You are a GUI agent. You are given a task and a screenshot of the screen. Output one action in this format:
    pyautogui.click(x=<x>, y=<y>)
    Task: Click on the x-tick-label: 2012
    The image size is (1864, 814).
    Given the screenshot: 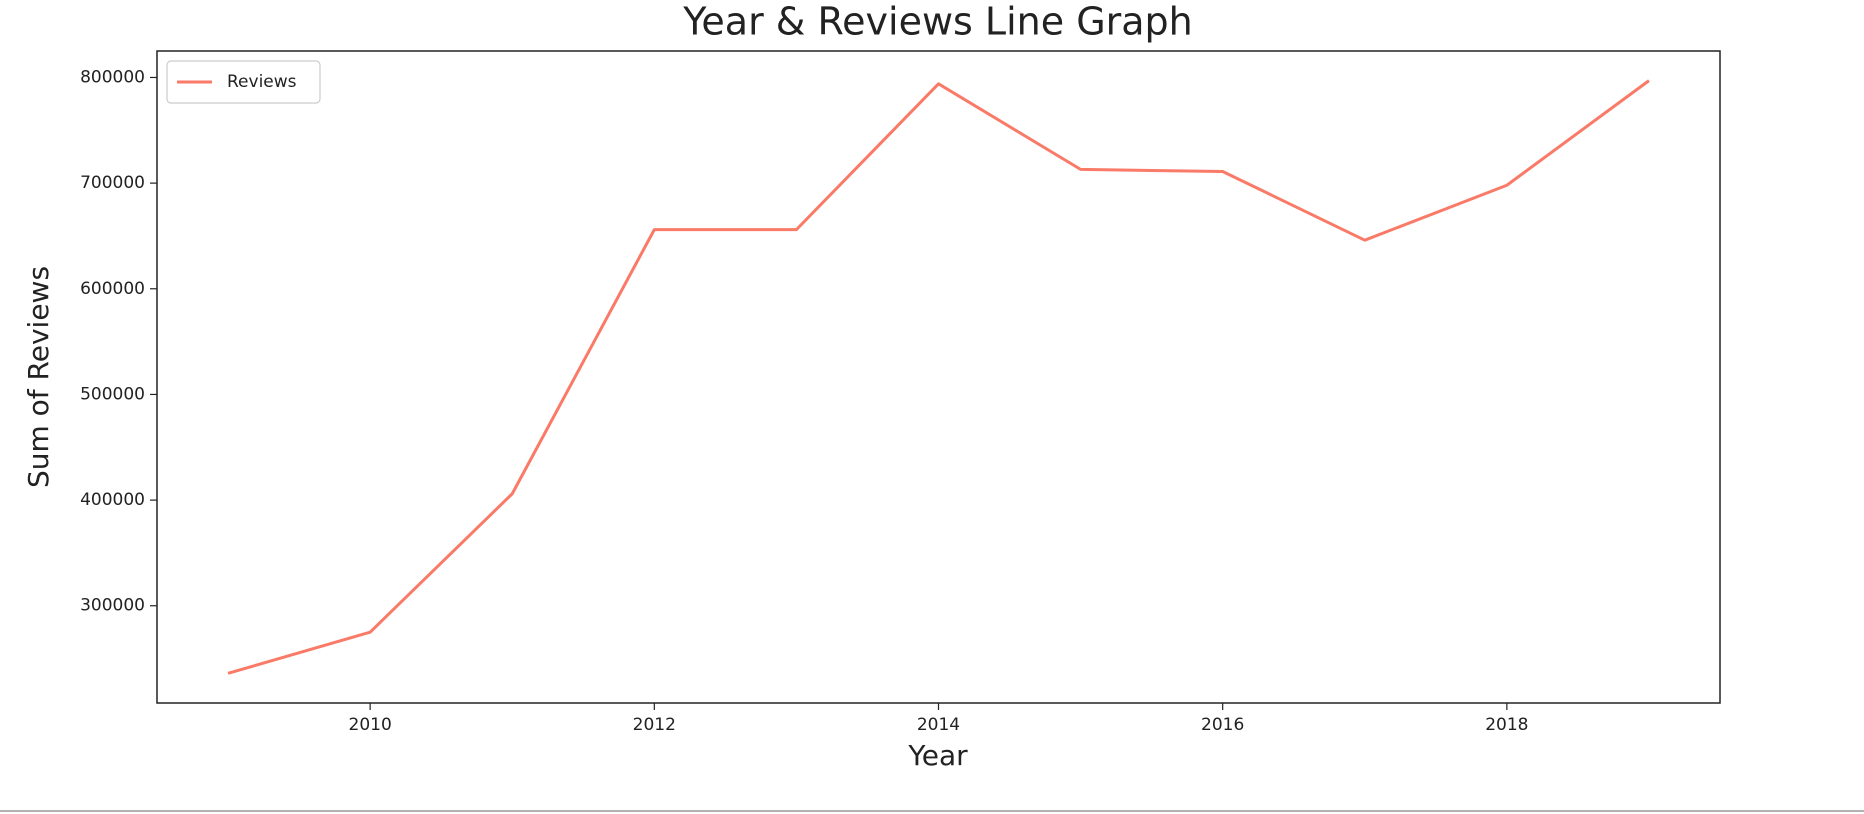 What is the action you would take?
    pyautogui.click(x=654, y=725)
    